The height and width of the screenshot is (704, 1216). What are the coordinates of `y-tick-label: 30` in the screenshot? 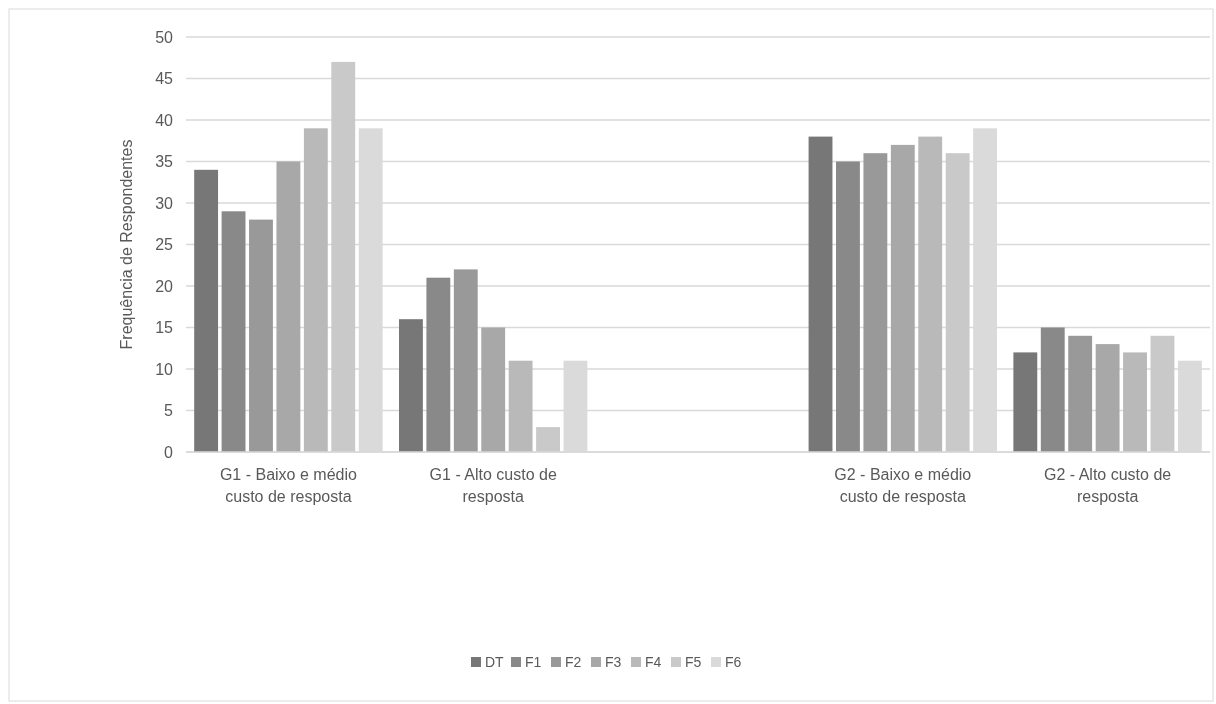 It's located at (164, 203).